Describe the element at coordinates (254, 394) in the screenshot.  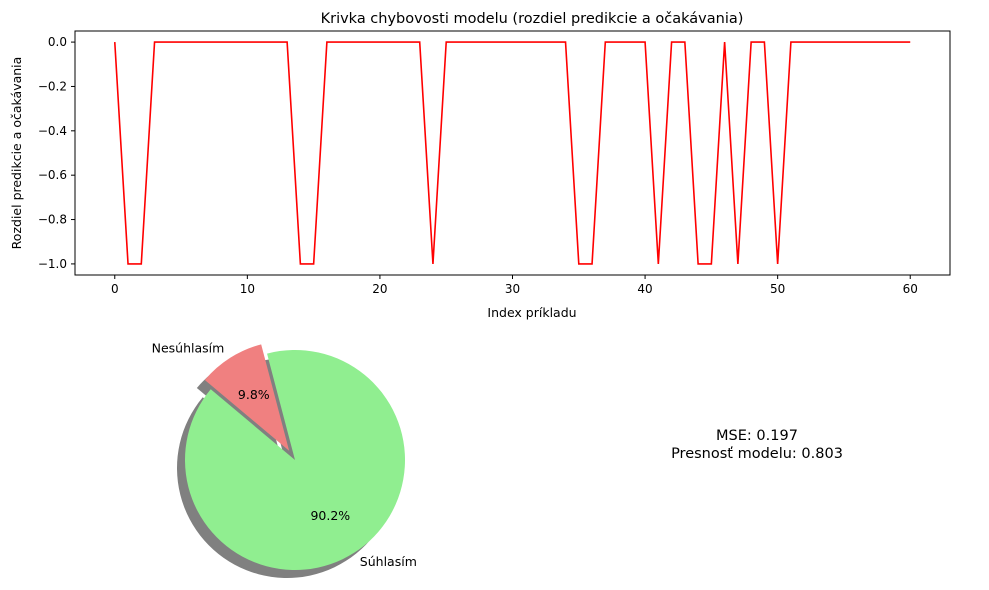
I see `pct-label-nesuhlasim: 9.8%` at that location.